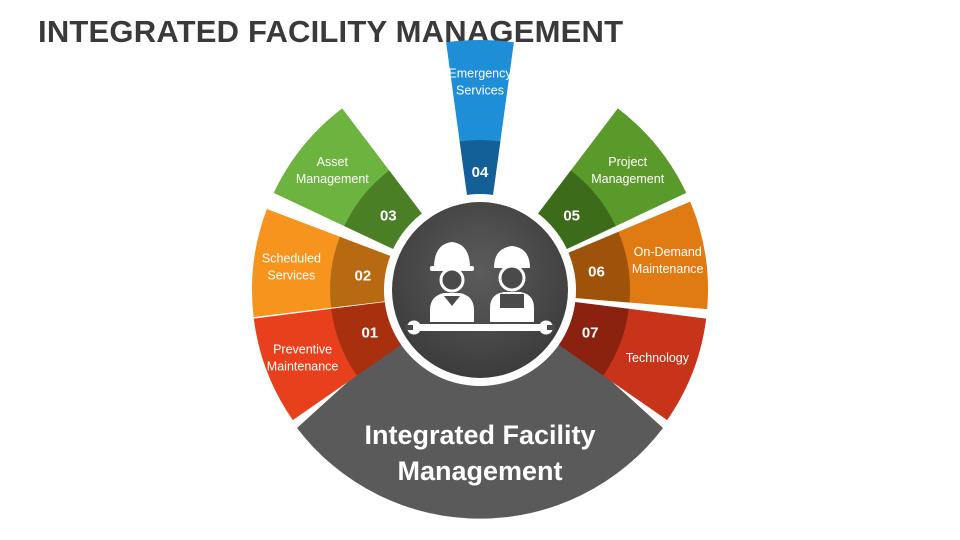  I want to click on page-title: INTEGRATED FACILITY MANAGEMENT, so click(331, 31).